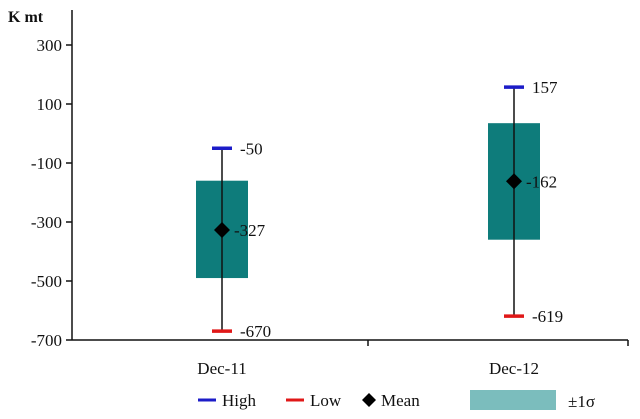 The width and height of the screenshot is (640, 419). Describe the element at coordinates (369, 400) in the screenshot. I see `legend-mean-swatch` at that location.